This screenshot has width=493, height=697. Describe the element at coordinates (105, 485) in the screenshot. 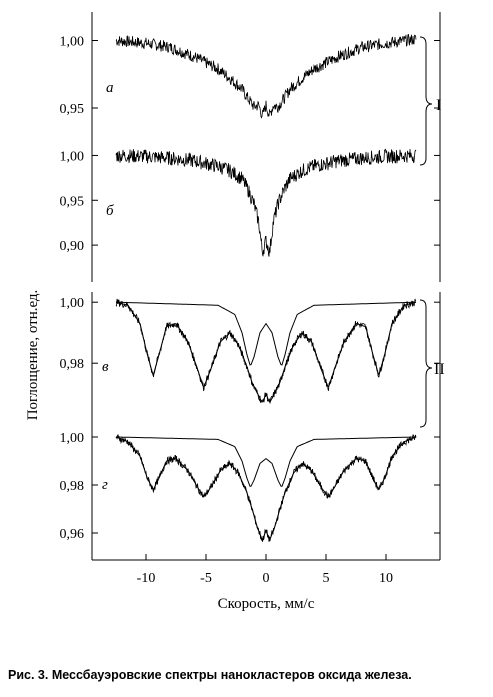

I see `panel-letter-g: г` at that location.